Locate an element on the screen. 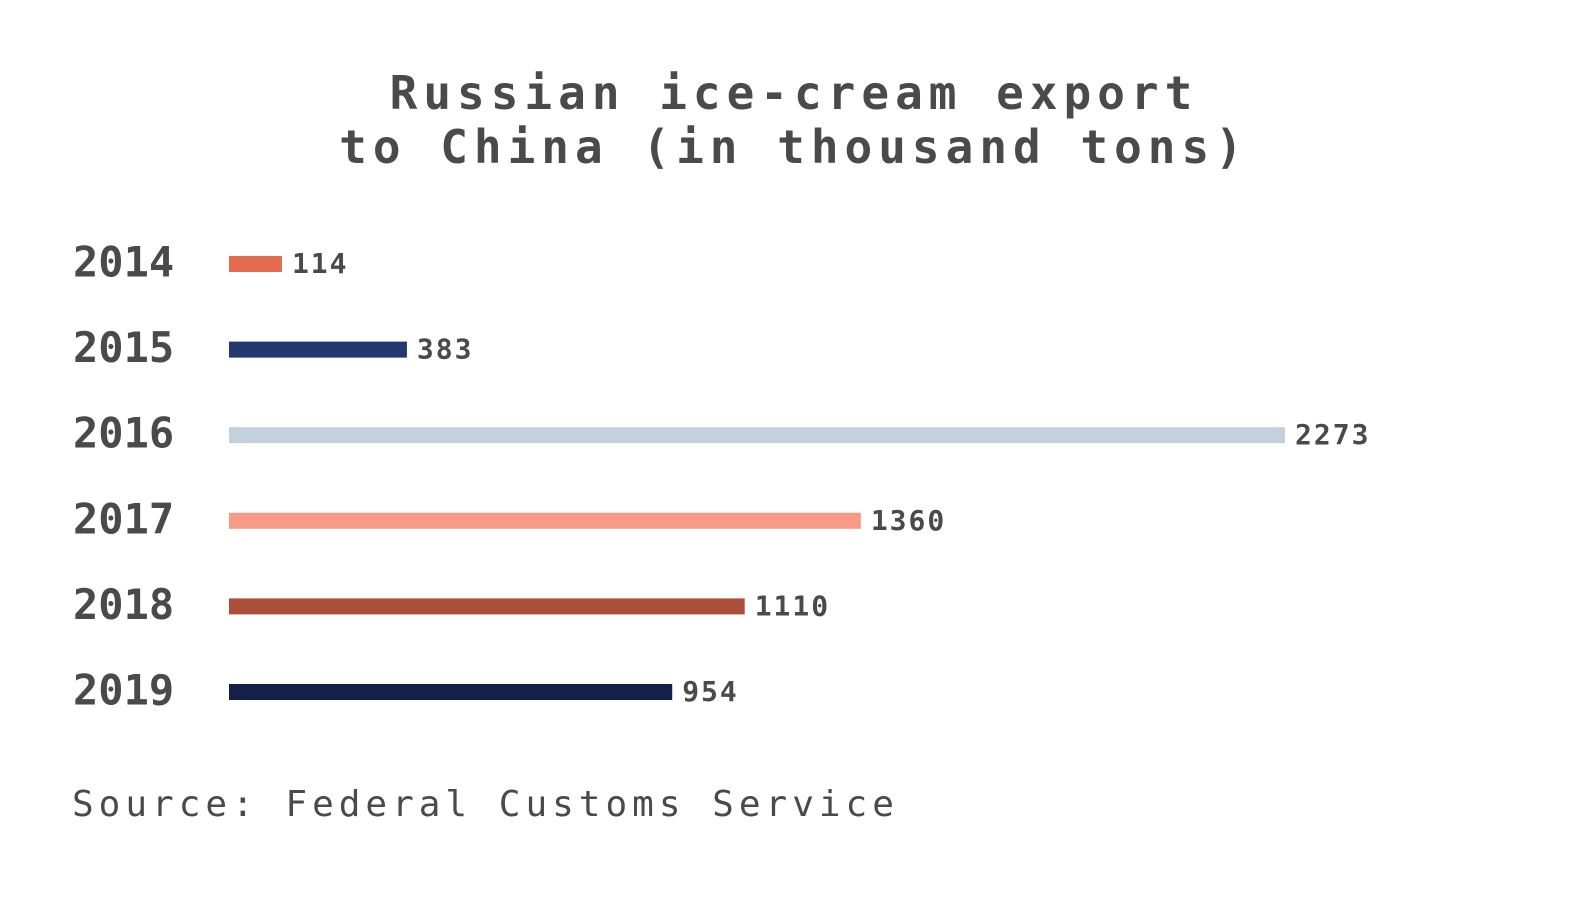 This screenshot has height=910, width=1588. category-label: 2017 is located at coordinates (123, 518).